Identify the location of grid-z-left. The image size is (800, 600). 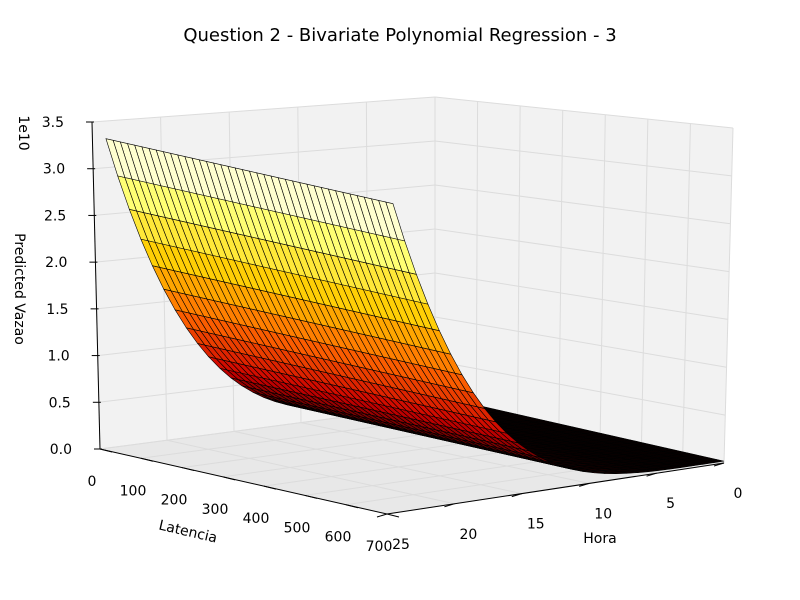
(263, 109).